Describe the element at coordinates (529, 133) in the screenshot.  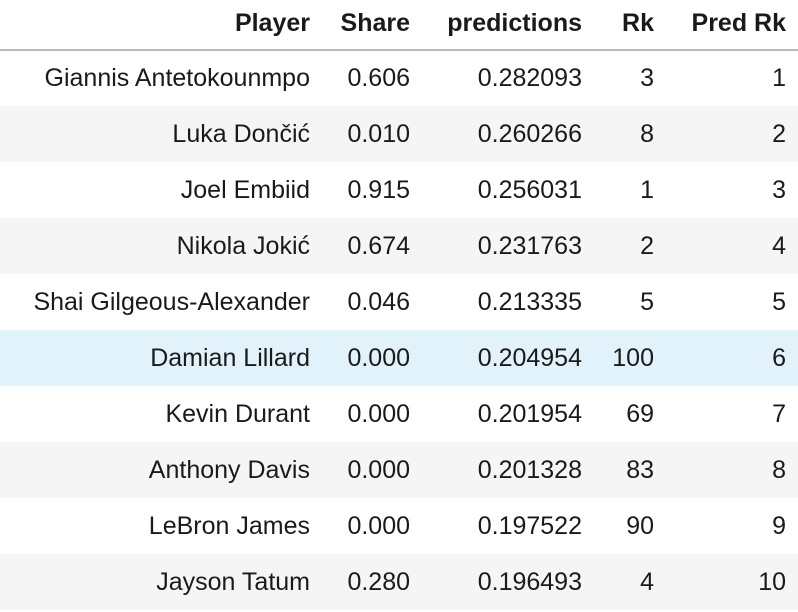
I see `prediction-cell: 0.260266` at that location.